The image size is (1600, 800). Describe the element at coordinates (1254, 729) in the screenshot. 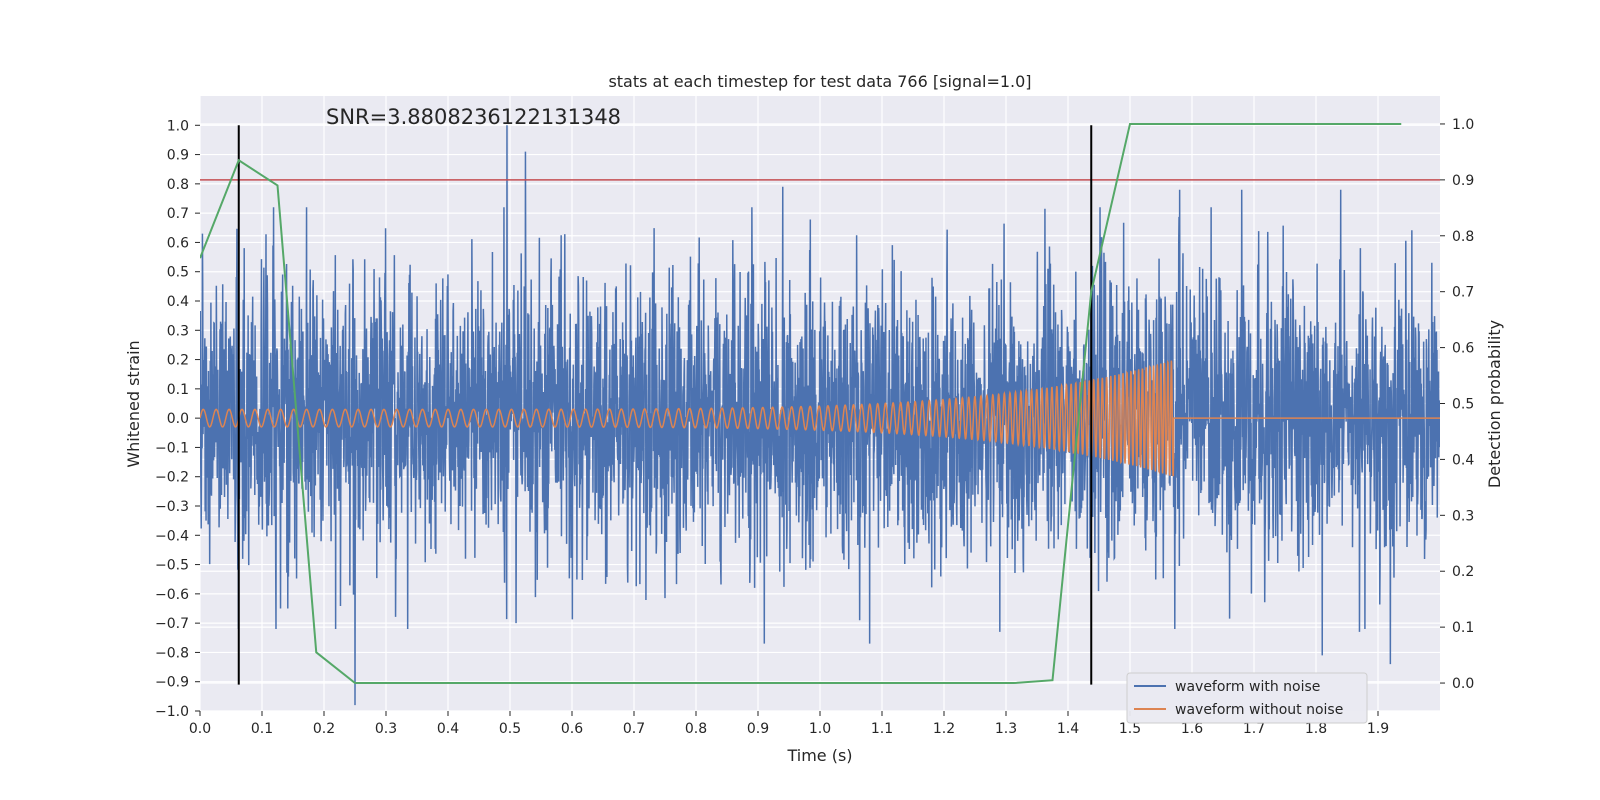

I see `x-tick-label-17: 1.7` at that location.